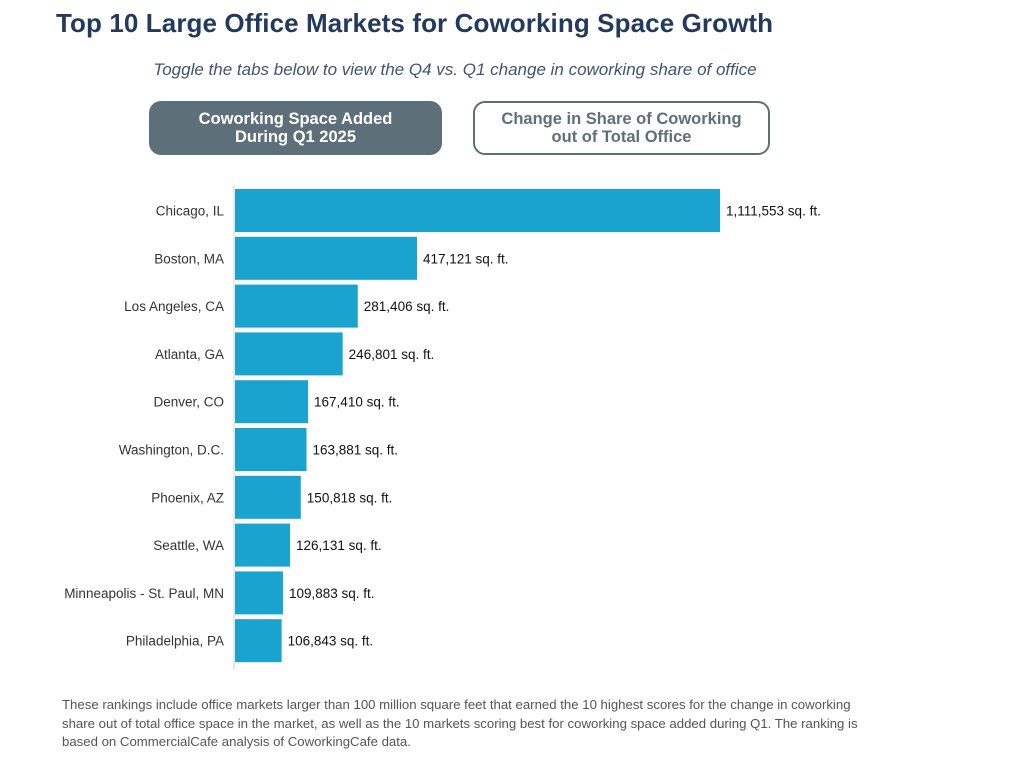 The height and width of the screenshot is (773, 1024). Describe the element at coordinates (188, 545) in the screenshot. I see `category-label: Seattle, WA` at that location.